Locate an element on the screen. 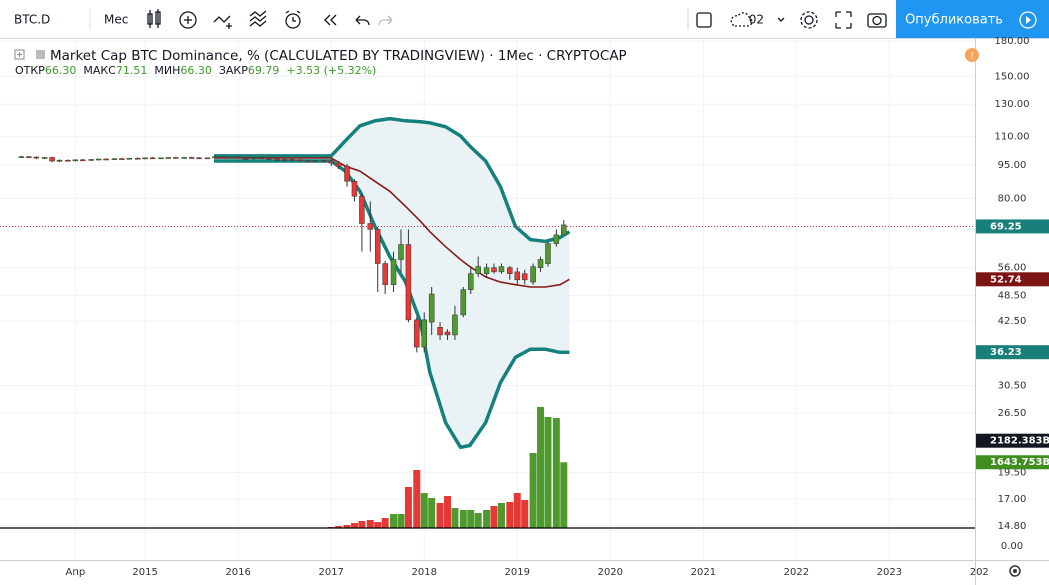 This screenshot has width=1049, height=585. redo-button is located at coordinates (385, 20).